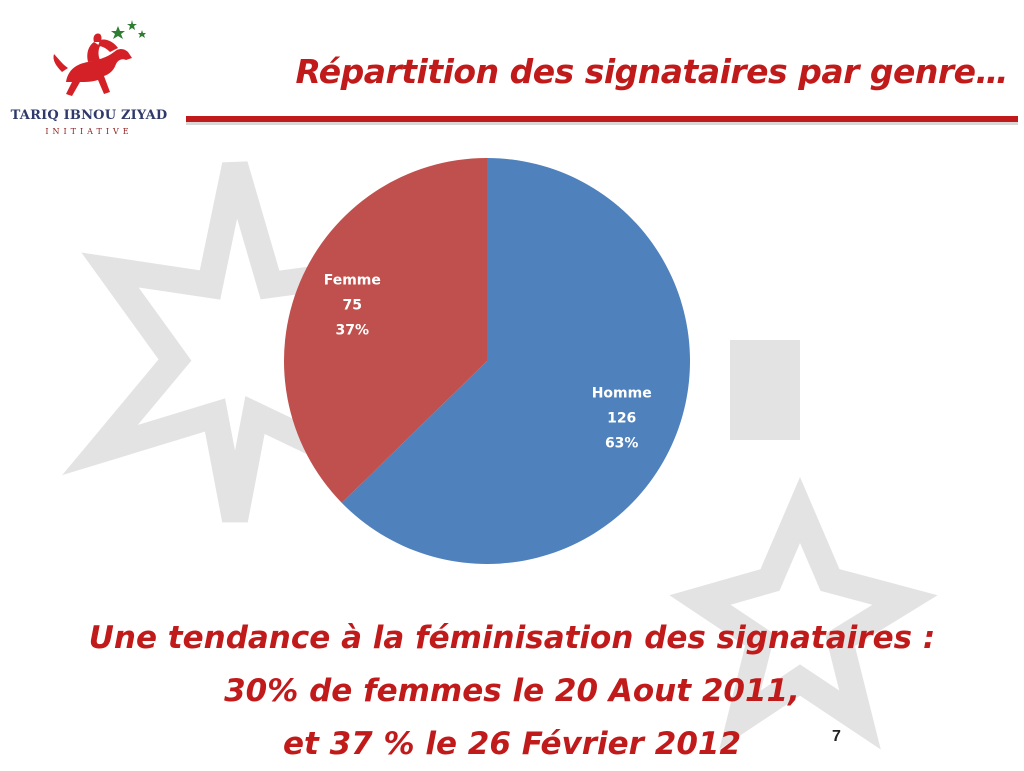 Image resolution: width=1024 pixels, height=771 pixels. I want to click on pie-percent-femme: 37%, so click(353, 330).